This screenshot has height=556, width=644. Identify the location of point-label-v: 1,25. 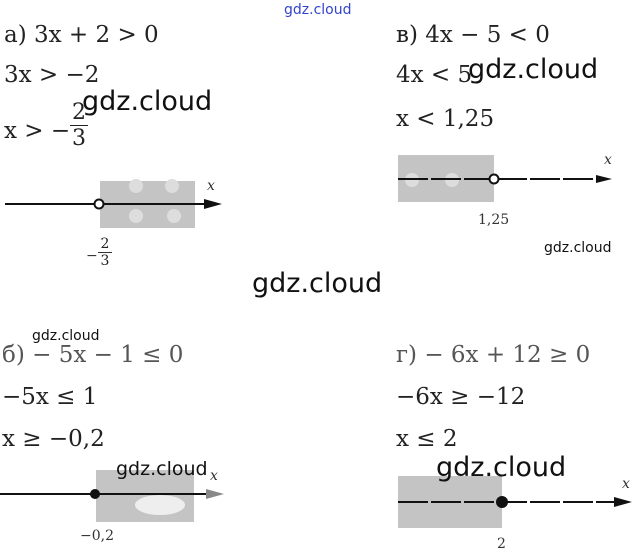
(494, 220).